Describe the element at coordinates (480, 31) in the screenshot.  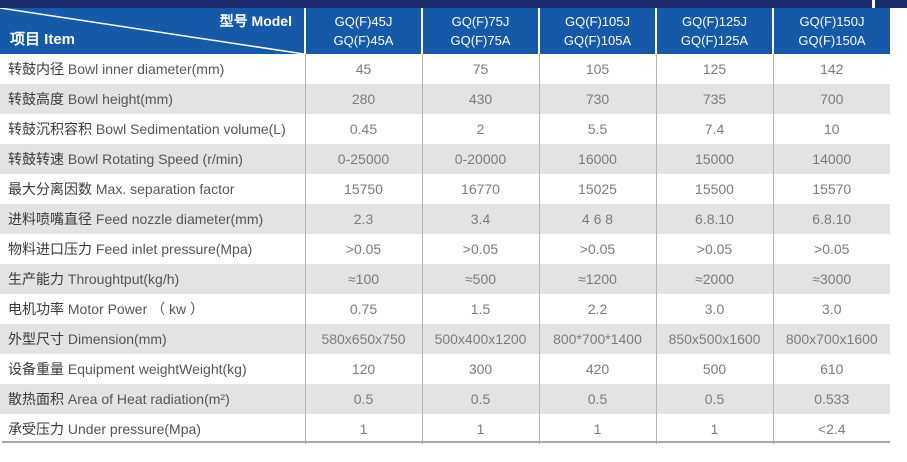
I see `model-column-header: GQ(F)75J GQ(F)75A` at that location.